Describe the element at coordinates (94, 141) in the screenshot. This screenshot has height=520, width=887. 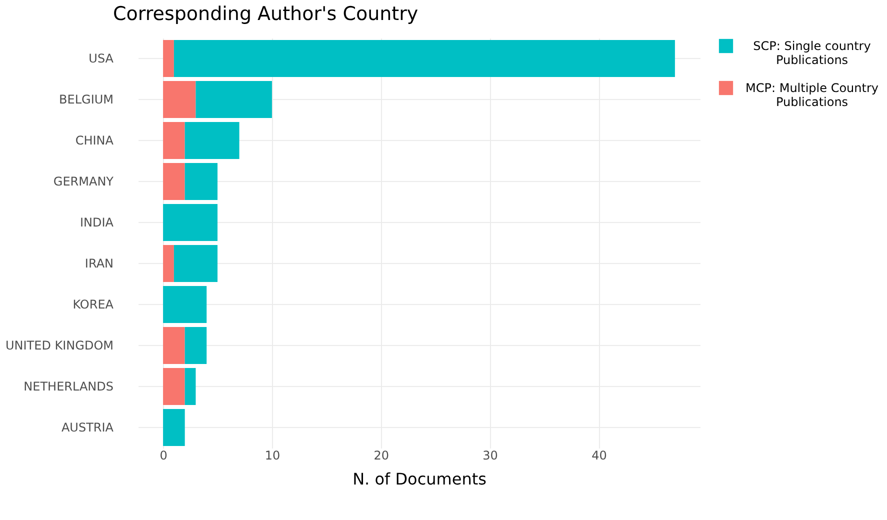
I see `y-tick-label: CHINA` at that location.